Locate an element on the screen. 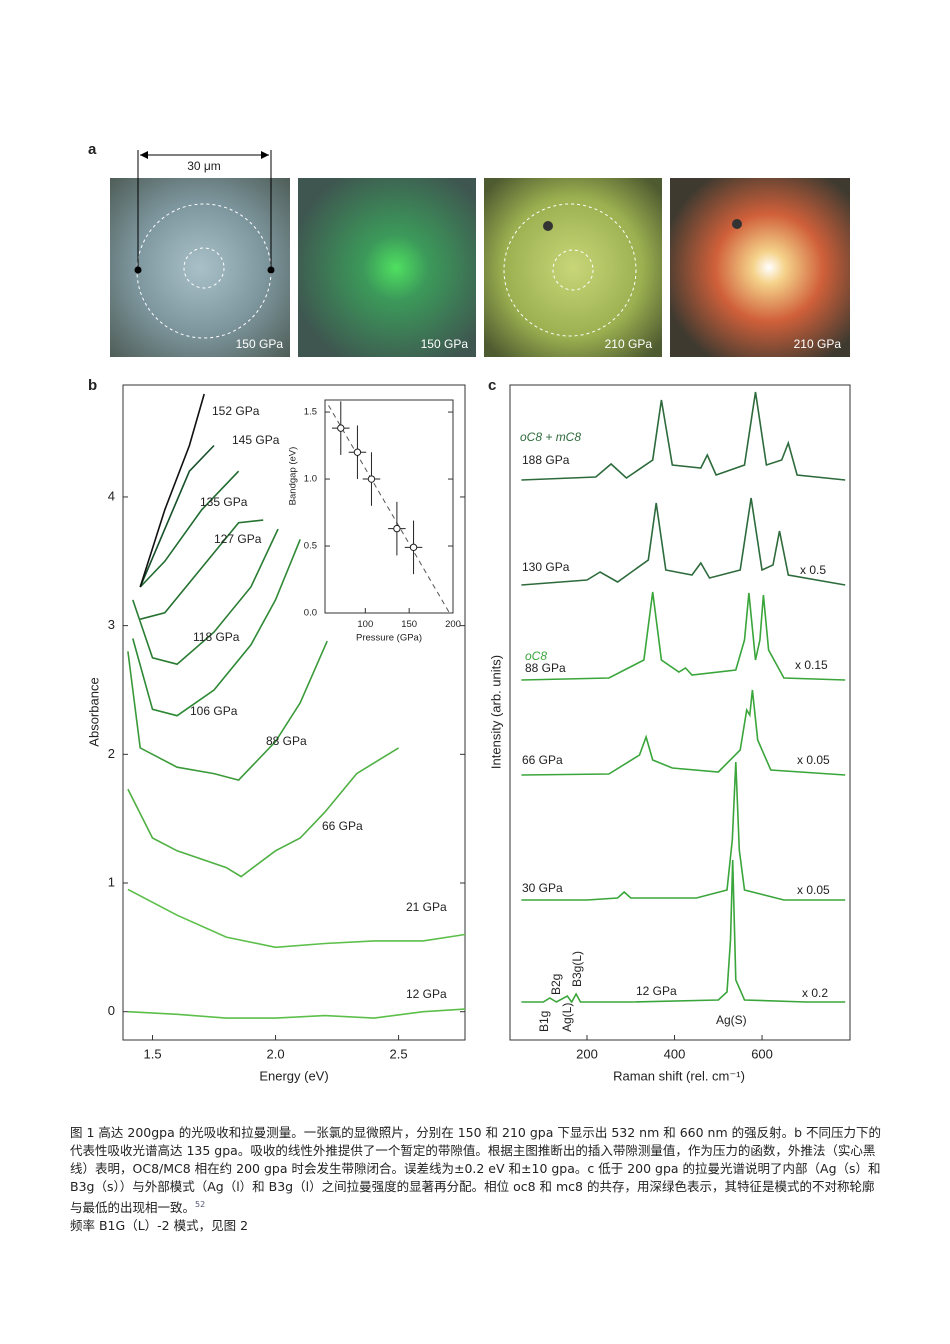 The height and width of the screenshot is (1344, 950). series-label: 145 GPa is located at coordinates (256, 440).